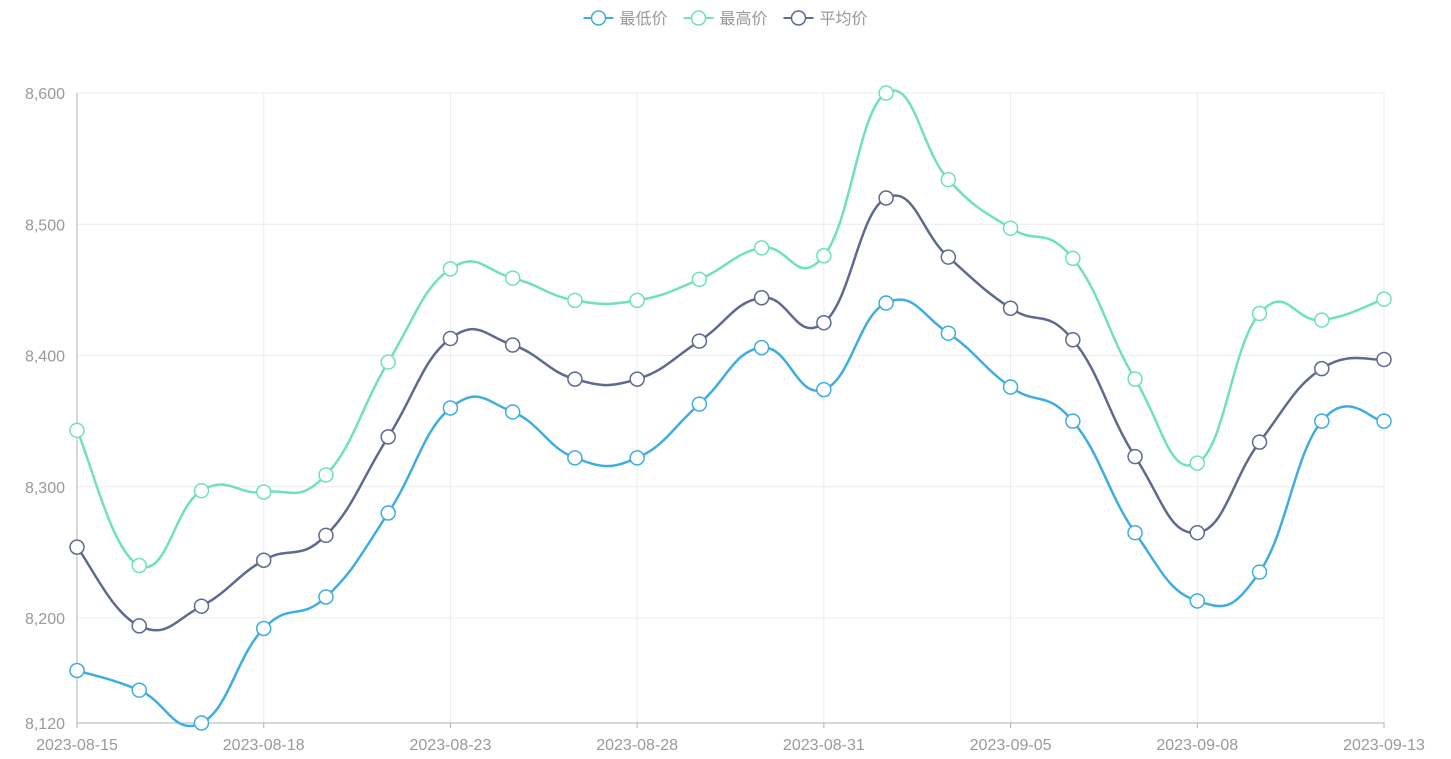  I want to click on legend-label: 最高价, so click(744, 18).